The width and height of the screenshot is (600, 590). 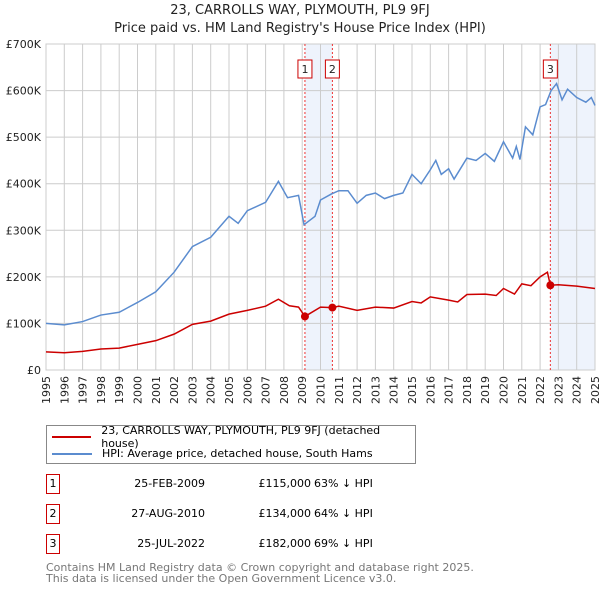 I want to click on legend-blue-line, so click(x=72, y=453).